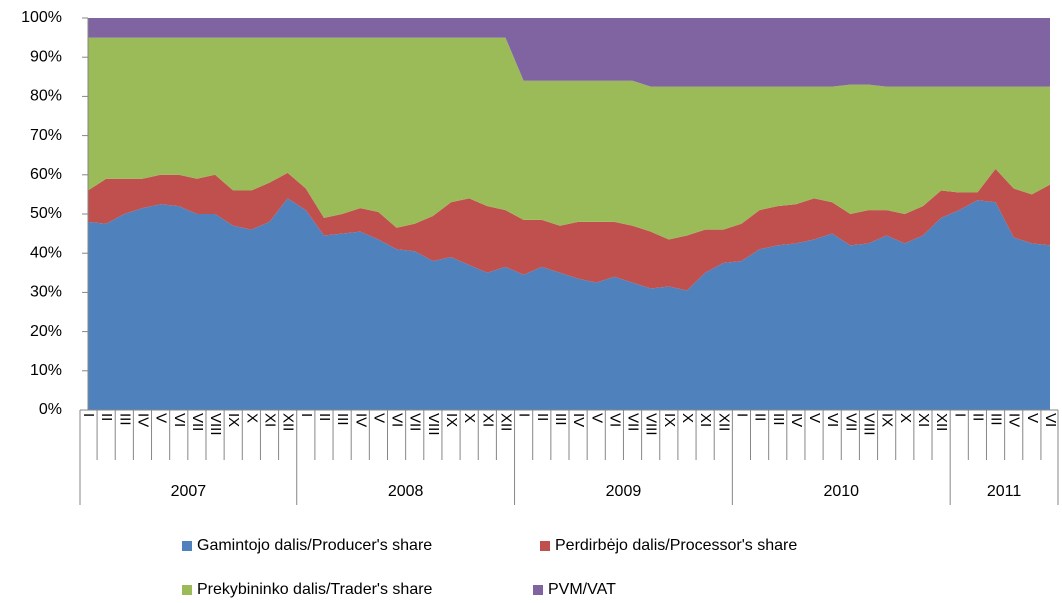 The height and width of the screenshot is (603, 1062). I want to click on y-tick-label: 60%, so click(46, 174).